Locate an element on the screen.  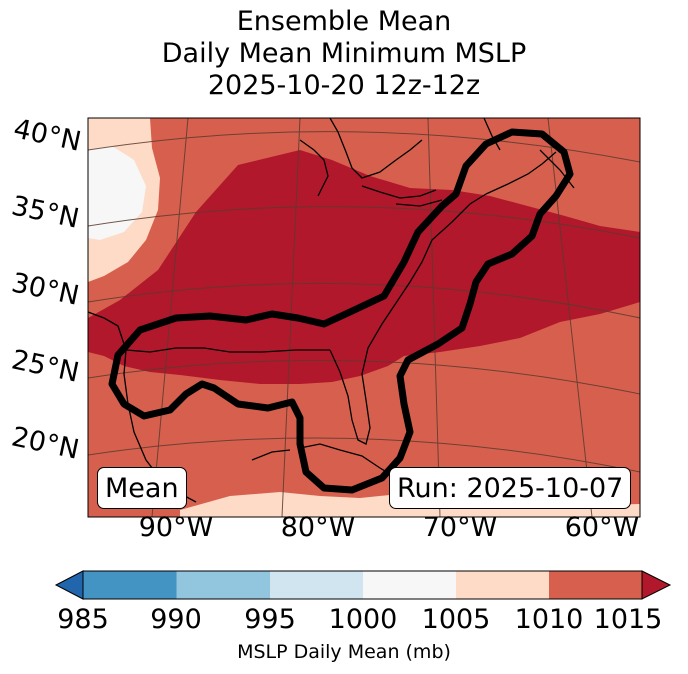
colorbar-extend-high is located at coordinates (656, 585).